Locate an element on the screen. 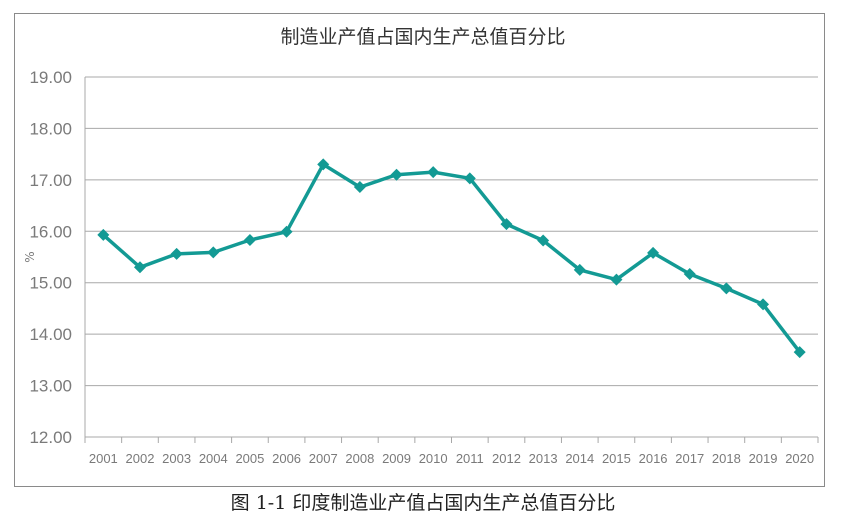  x-tick-label: 2002 is located at coordinates (140, 458).